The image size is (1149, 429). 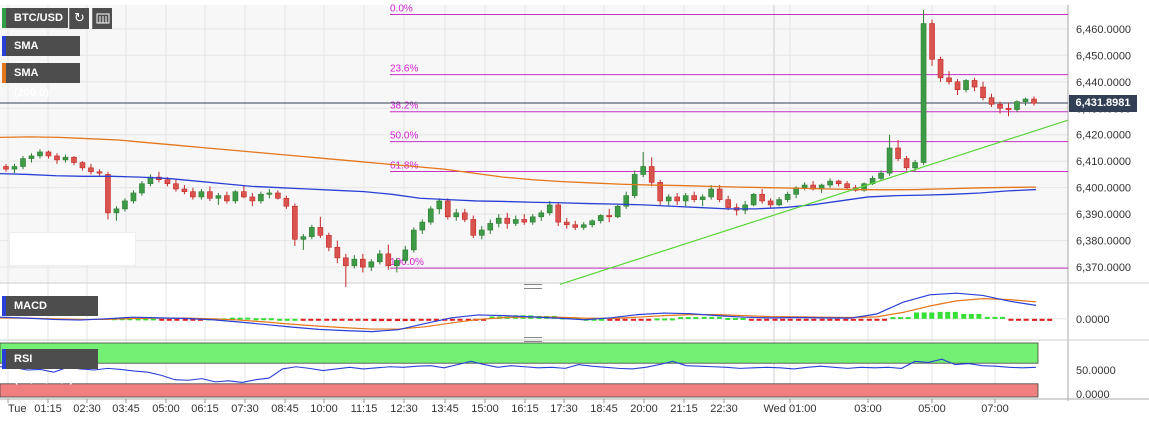 I want to click on time-axis-tick-label: Tue, so click(x=17, y=409).